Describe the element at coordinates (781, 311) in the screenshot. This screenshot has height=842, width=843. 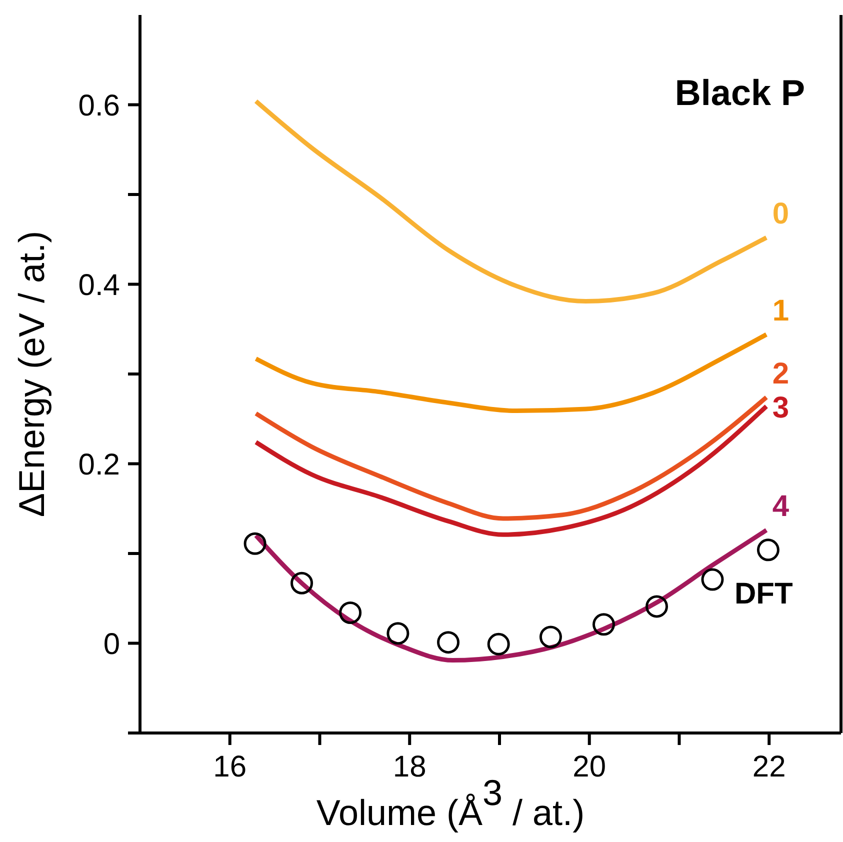
I see `series-label: 1` at that location.